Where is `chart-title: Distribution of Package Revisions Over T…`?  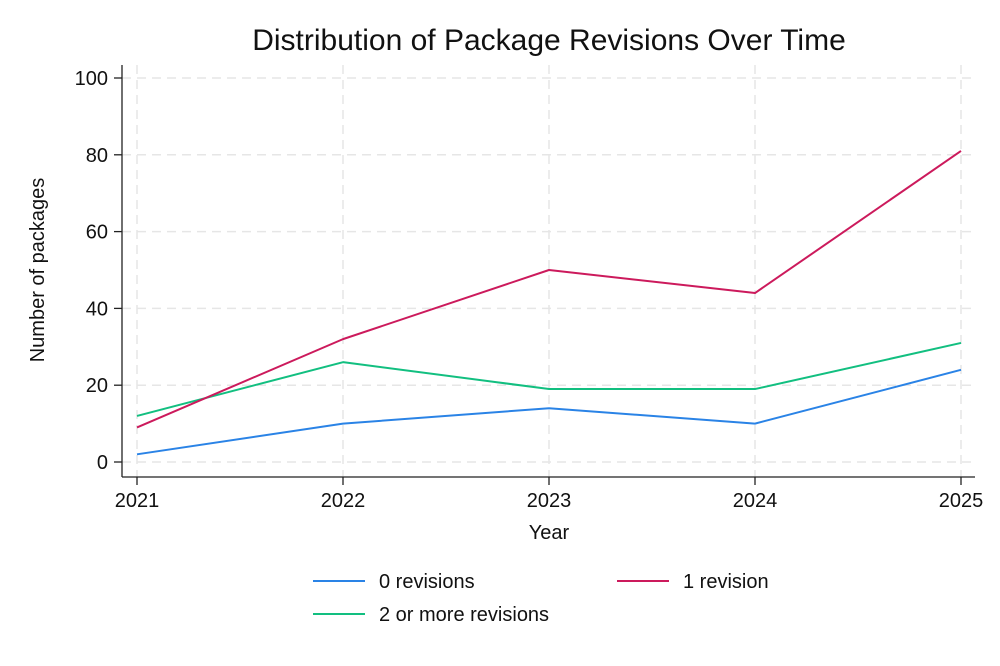
chart-title: Distribution of Package Revisions Over T… is located at coordinates (549, 40).